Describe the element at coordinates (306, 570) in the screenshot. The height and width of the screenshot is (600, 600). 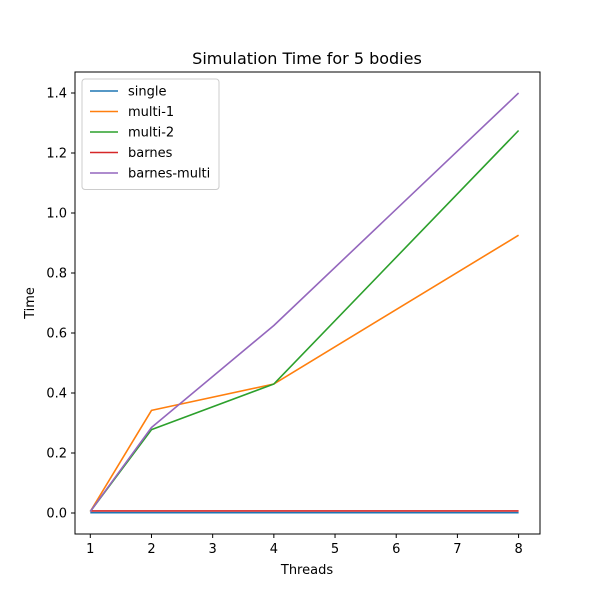
I see `x-axis-label: Threads` at that location.